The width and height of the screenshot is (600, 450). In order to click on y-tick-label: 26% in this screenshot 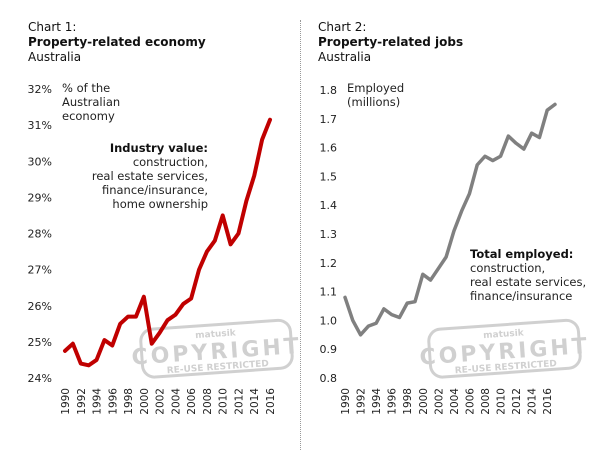, I will do `click(40, 306)`.